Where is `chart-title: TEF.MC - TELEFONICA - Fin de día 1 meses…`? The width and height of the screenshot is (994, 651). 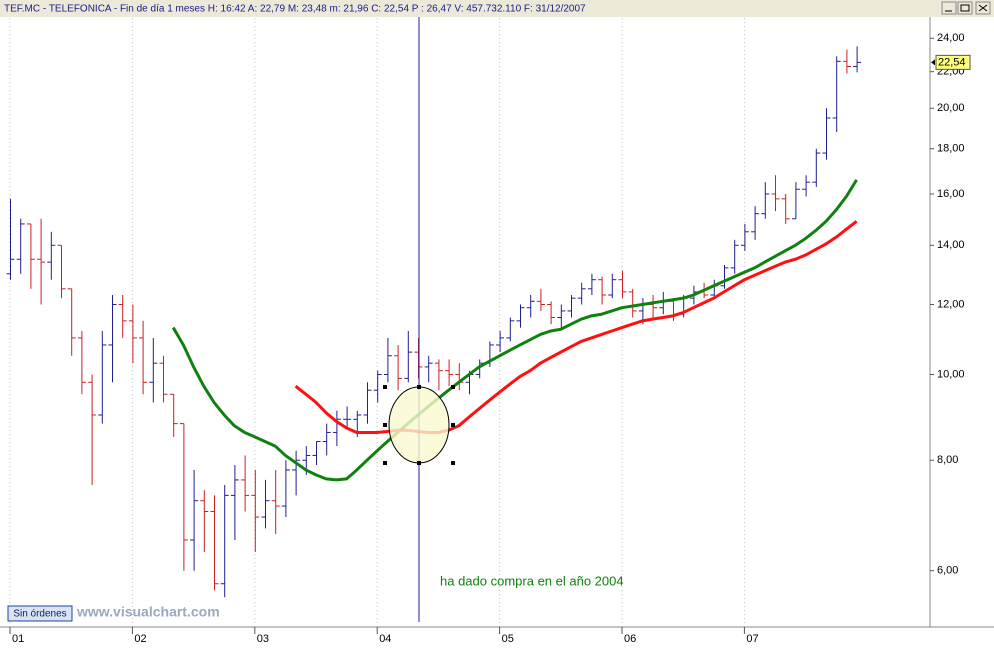
chart-title: TEF.MC - TELEFONICA - Fin de día 1 meses… is located at coordinates (295, 9).